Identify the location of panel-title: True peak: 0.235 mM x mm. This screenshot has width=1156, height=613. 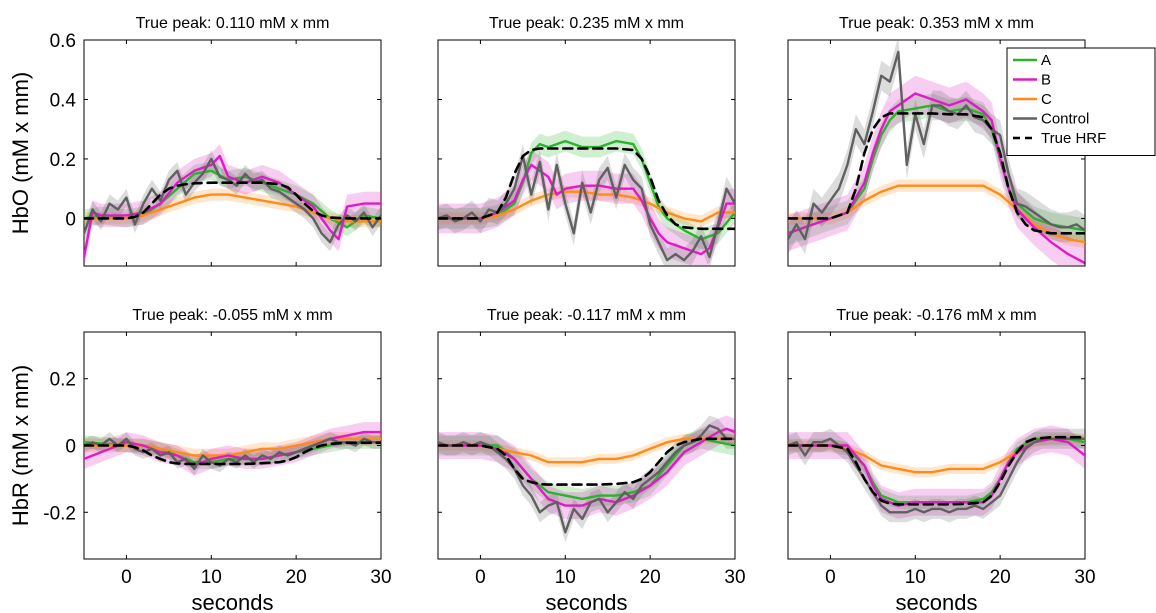
(586, 23).